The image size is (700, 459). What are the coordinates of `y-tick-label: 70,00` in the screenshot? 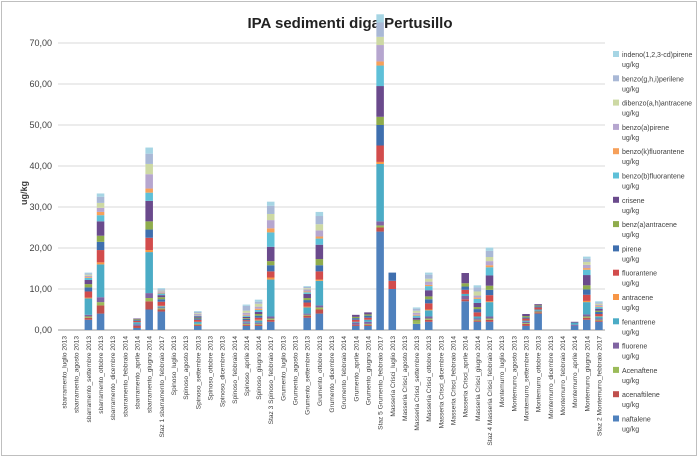 It's located at (40, 43).